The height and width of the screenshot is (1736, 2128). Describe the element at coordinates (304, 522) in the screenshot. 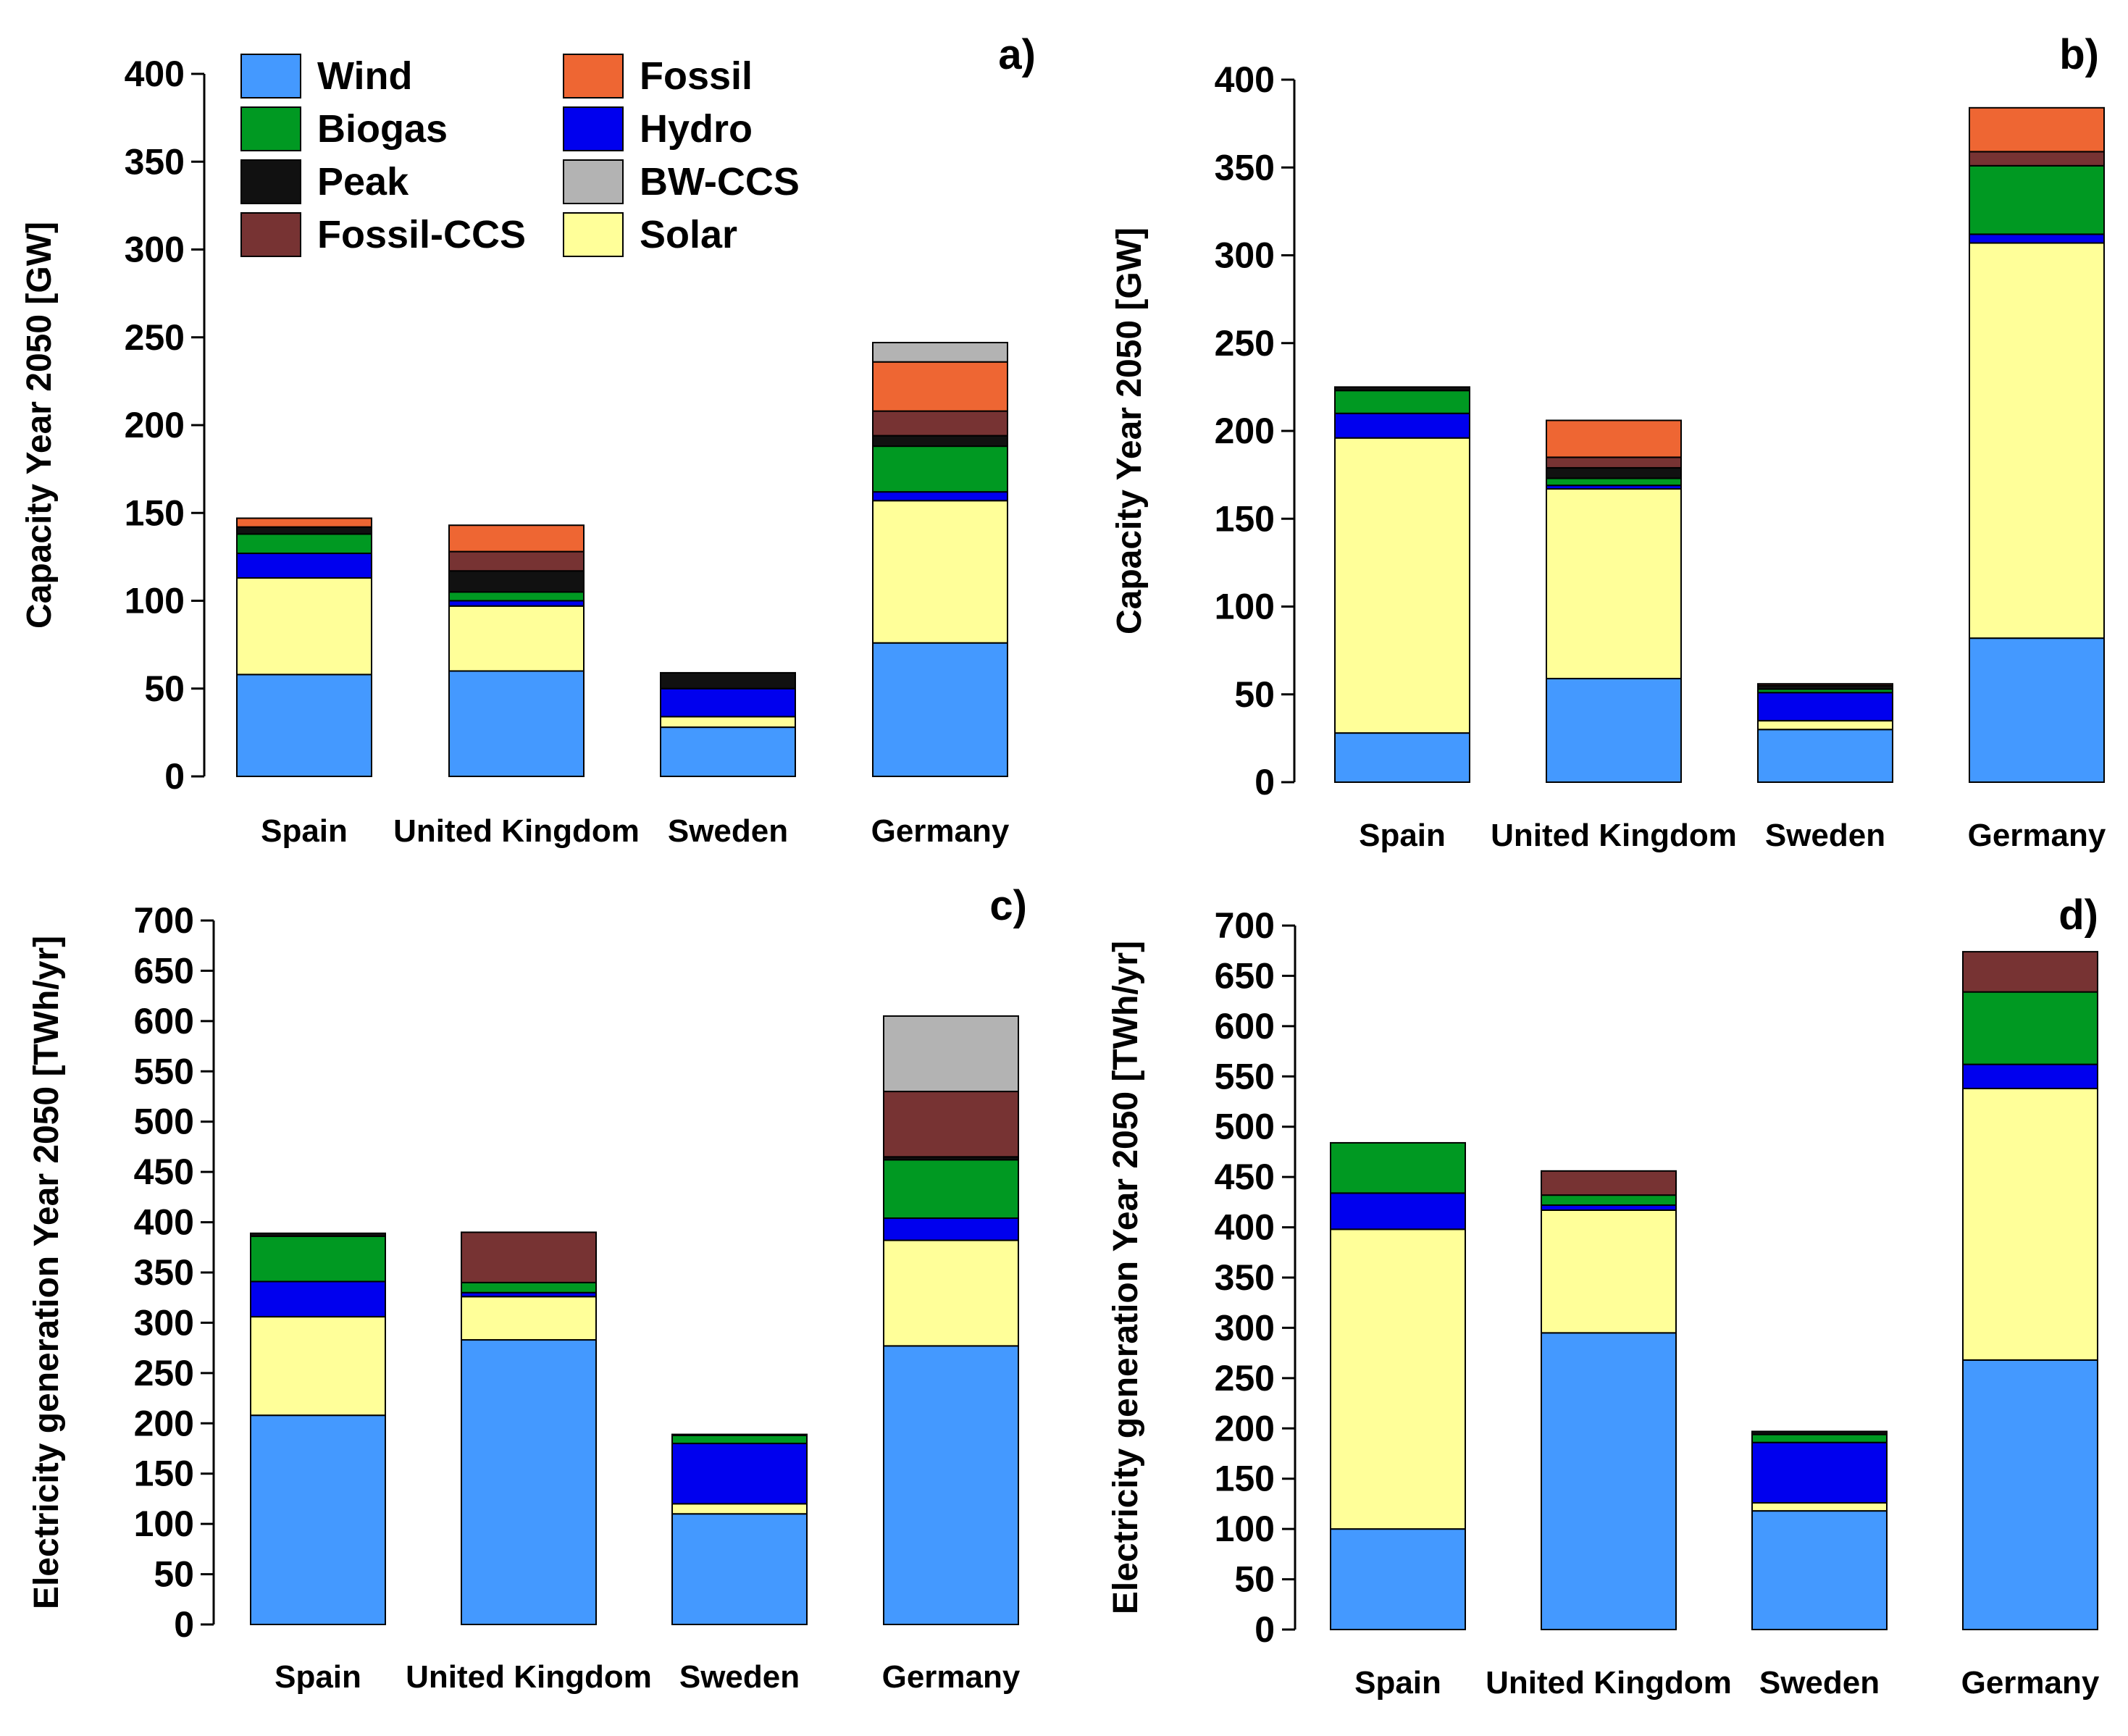

I see `bar-spain-fossil` at that location.